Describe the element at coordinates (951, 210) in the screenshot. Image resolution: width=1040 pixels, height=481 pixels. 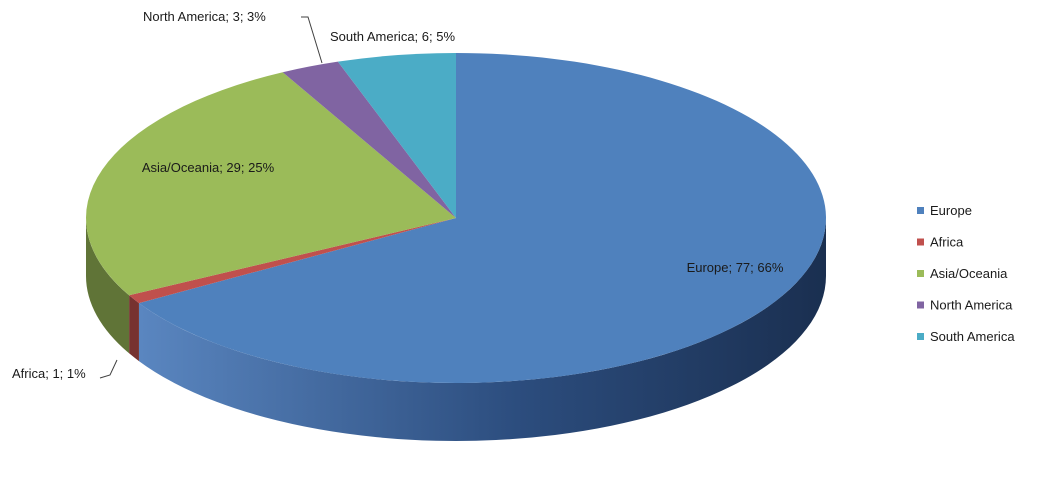
I see `legend-label-europe: Europe` at that location.